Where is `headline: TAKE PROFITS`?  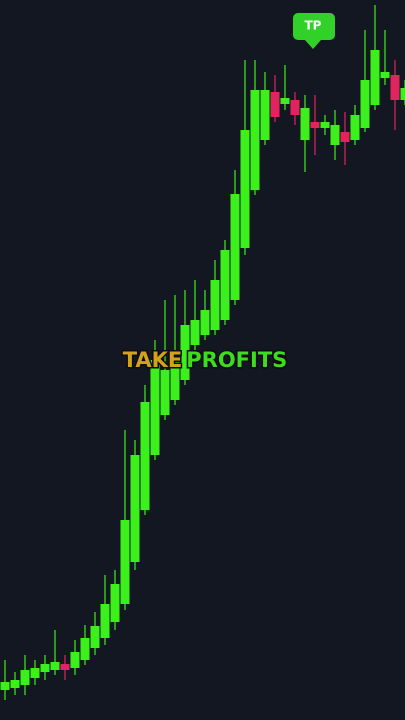 headline: TAKE PROFITS is located at coordinates (205, 360).